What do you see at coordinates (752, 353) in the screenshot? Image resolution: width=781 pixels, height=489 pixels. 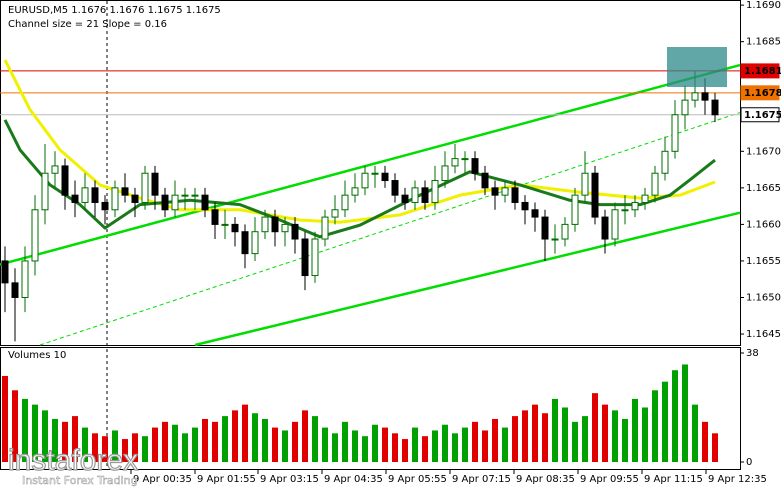 I see `volume-tick-label: 38` at bounding box center [752, 353].